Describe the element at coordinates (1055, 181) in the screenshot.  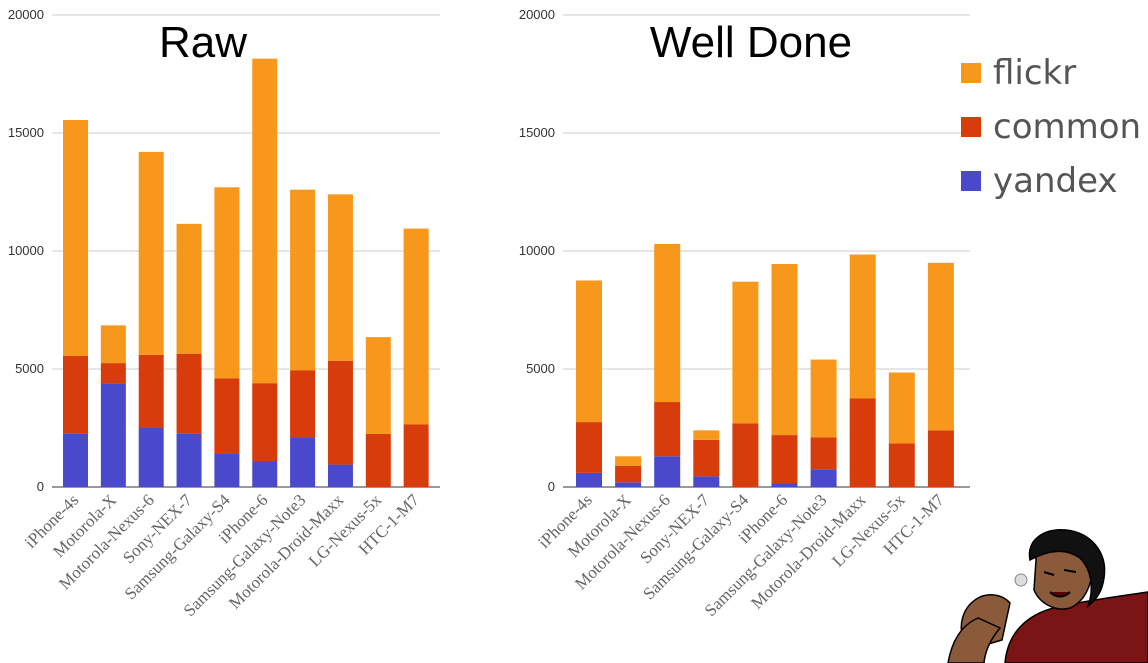
I see `legend-label-yandex: yandex` at that location.